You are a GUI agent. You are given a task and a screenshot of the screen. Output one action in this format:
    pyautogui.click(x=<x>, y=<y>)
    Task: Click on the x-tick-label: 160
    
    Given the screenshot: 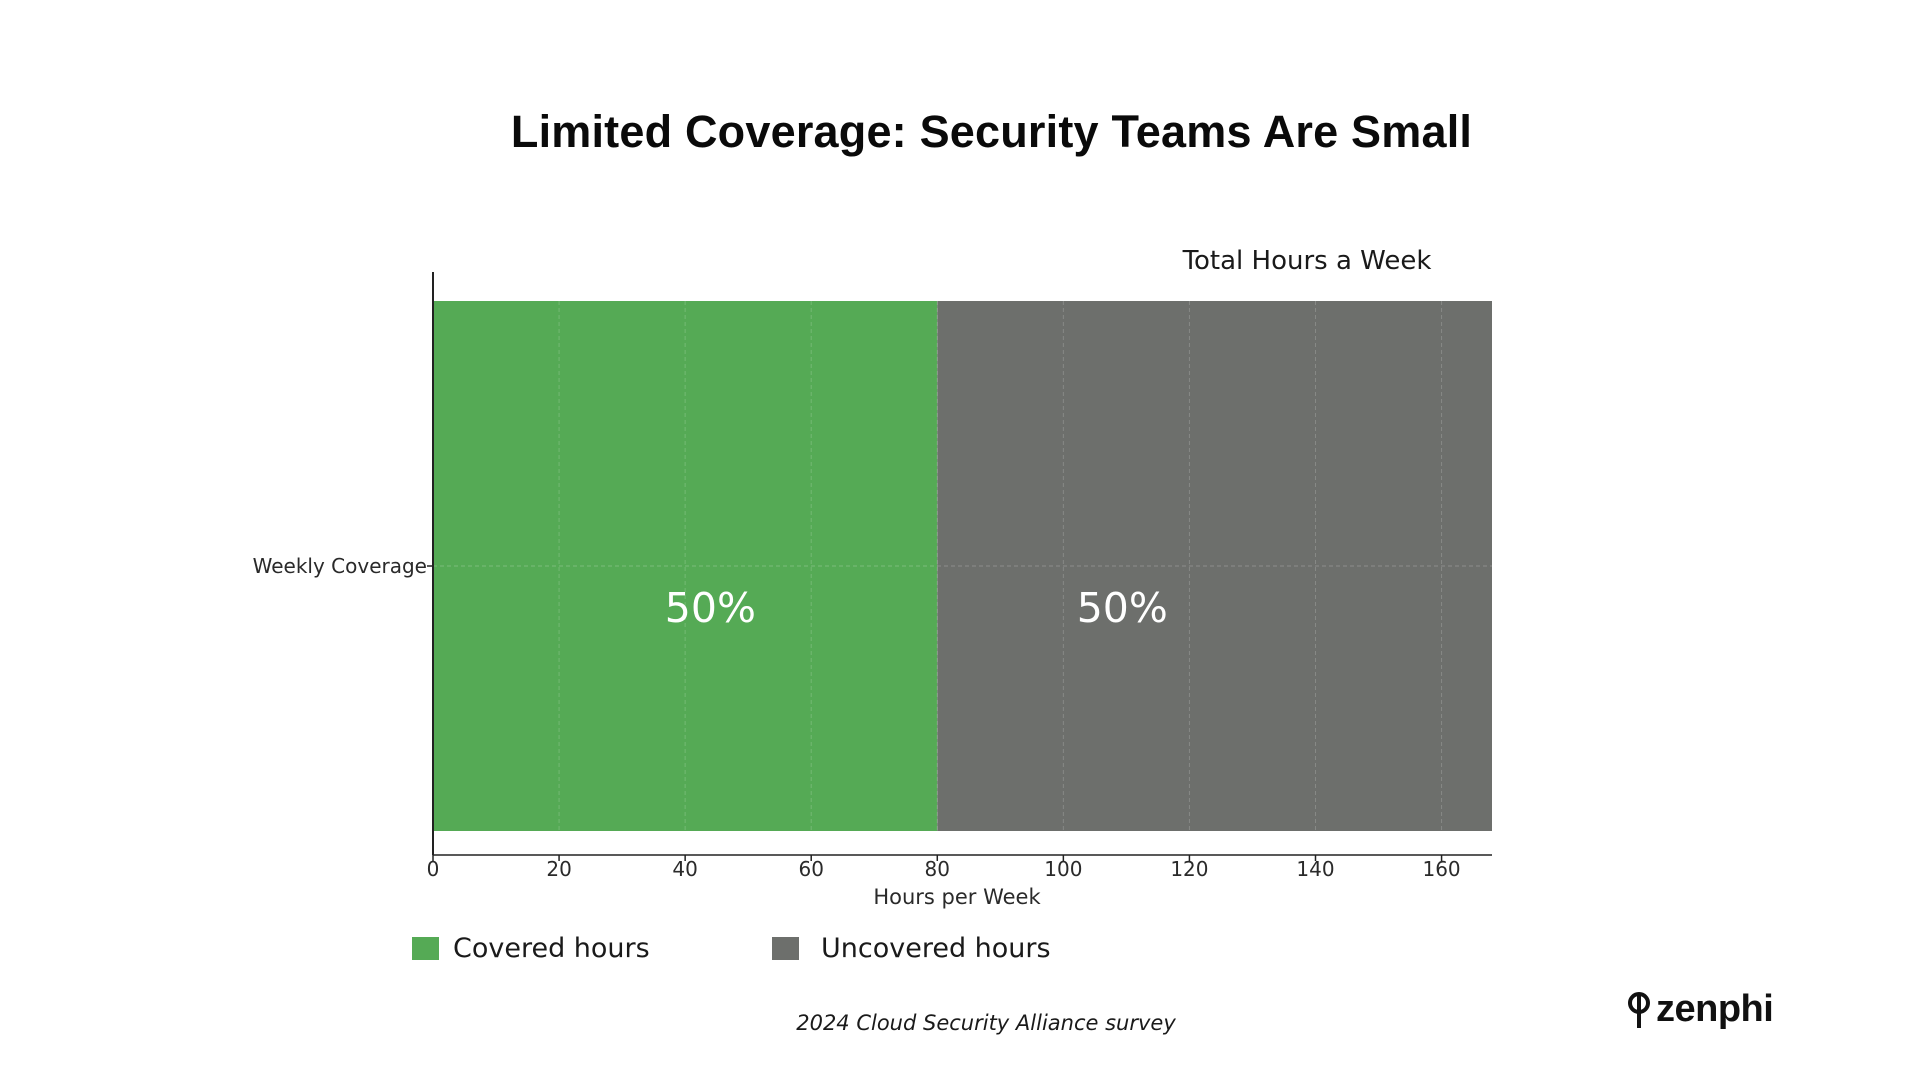 What is the action you would take?
    pyautogui.click(x=1441, y=869)
    